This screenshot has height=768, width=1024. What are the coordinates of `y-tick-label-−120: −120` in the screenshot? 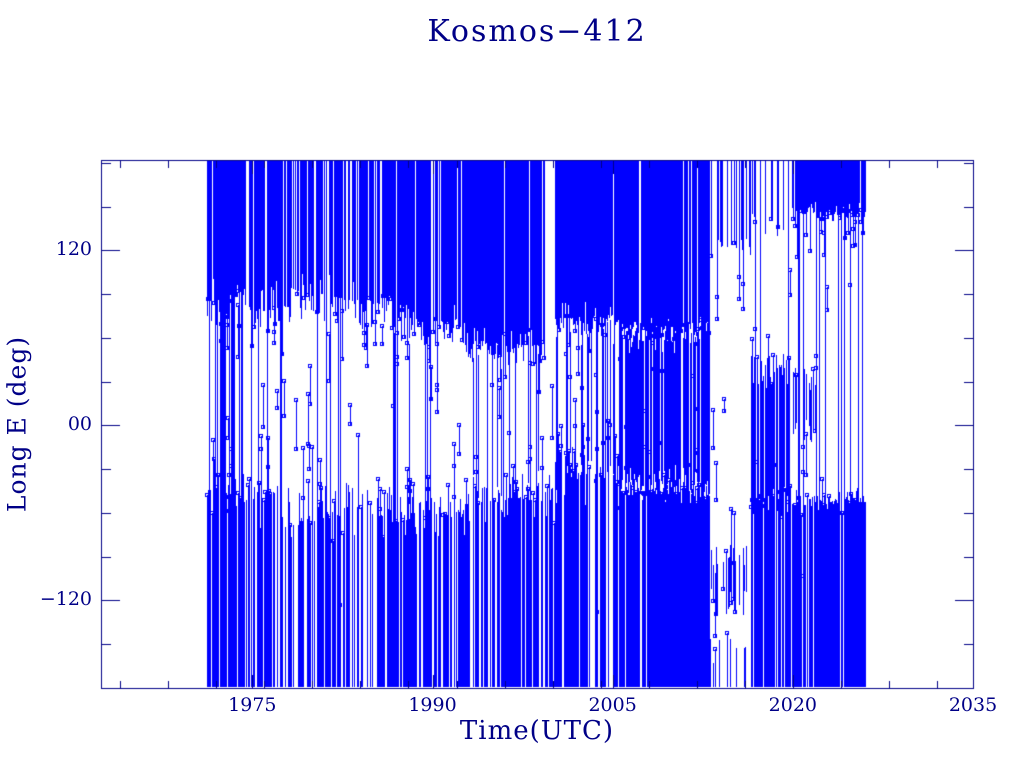 It's located at (65, 599).